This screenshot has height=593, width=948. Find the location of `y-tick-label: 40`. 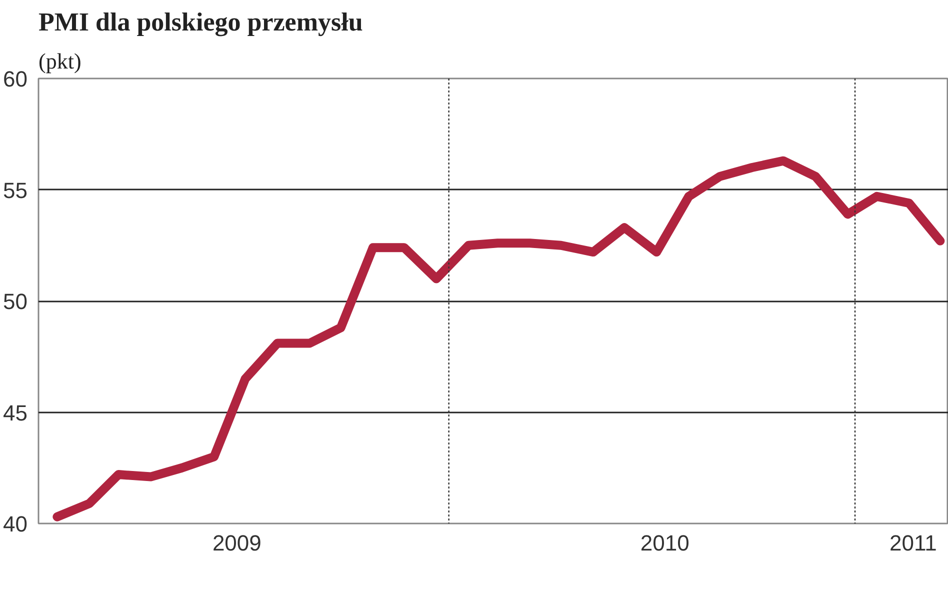

y-tick-label: 40 is located at coordinates (15, 524).